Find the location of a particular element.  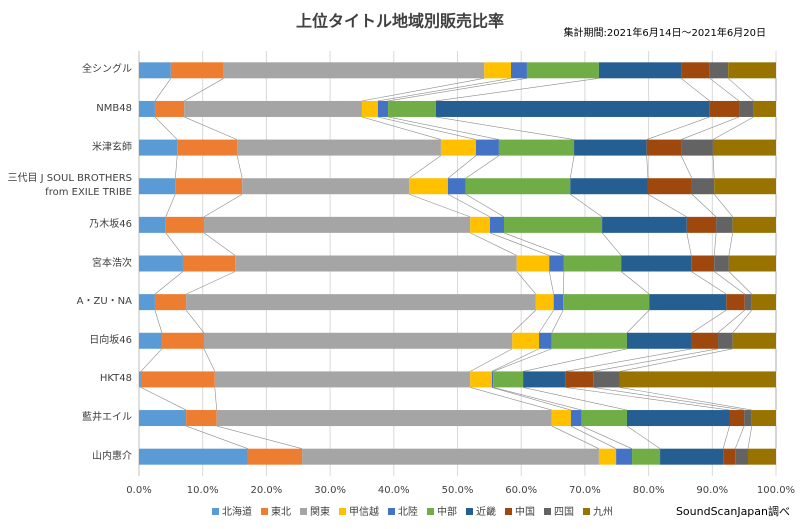

y-tick-label: 藍井エイル is located at coordinates (107, 418).